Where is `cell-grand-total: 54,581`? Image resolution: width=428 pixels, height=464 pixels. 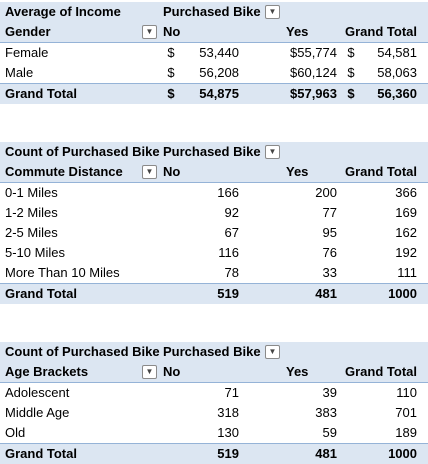 cell-grand-total: 54,581 is located at coordinates (397, 52).